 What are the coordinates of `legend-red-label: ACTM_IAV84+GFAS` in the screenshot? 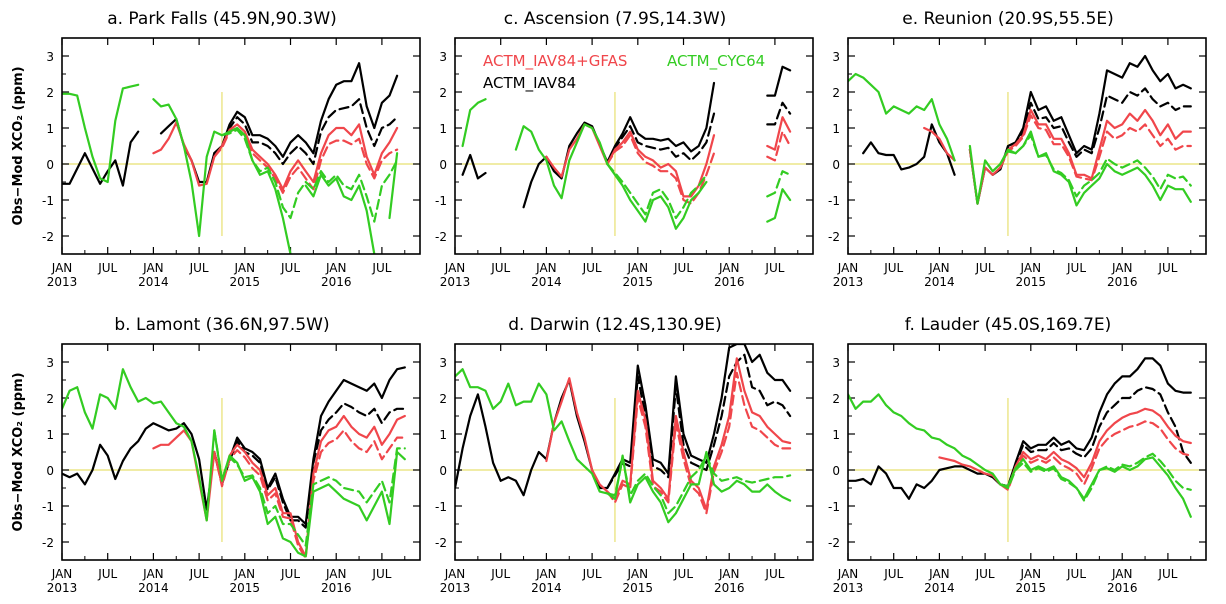 It's located at (555, 61).